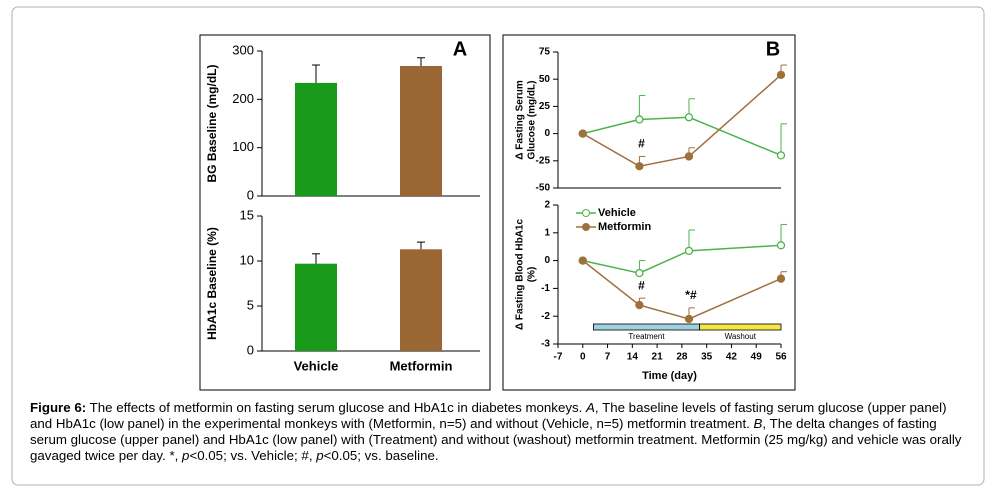 This screenshot has height=491, width=994. I want to click on y-tick-label: -3, so click(545, 344).